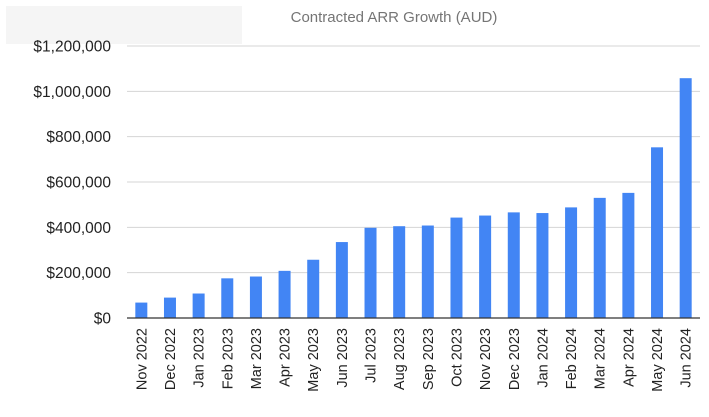 This screenshot has width=709, height=417. What do you see at coordinates (72, 92) in the screenshot?
I see `y-tick-label: $1,000,000` at bounding box center [72, 92].